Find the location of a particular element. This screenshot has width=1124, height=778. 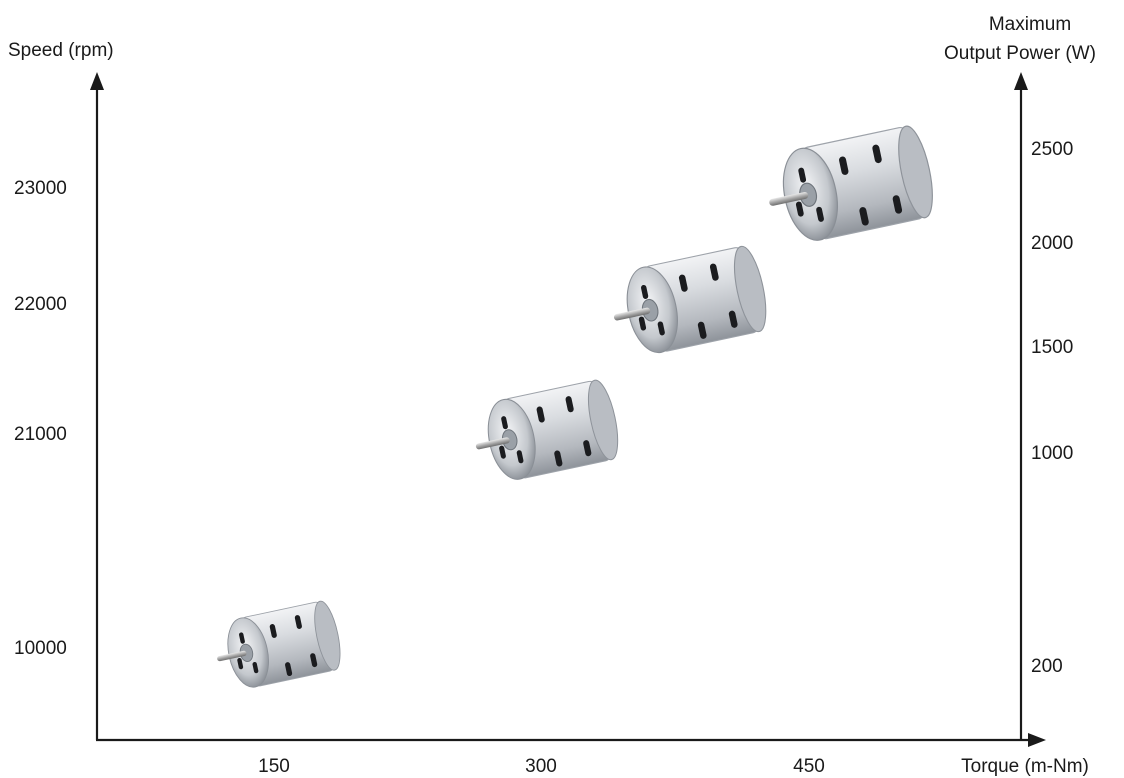

x-axis-arrow is located at coordinates (1037, 740).